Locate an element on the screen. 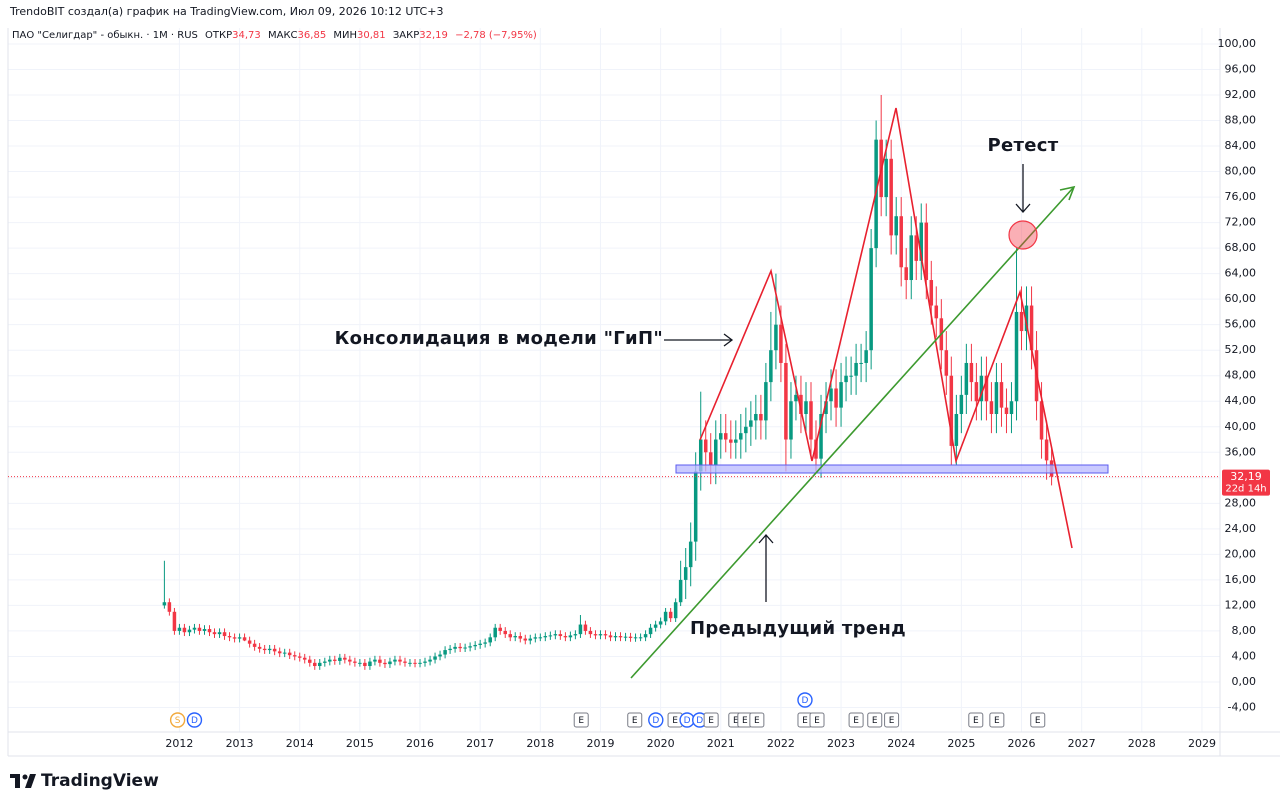 This screenshot has width=1280, height=806. open-value: 34,73 is located at coordinates (246, 35).